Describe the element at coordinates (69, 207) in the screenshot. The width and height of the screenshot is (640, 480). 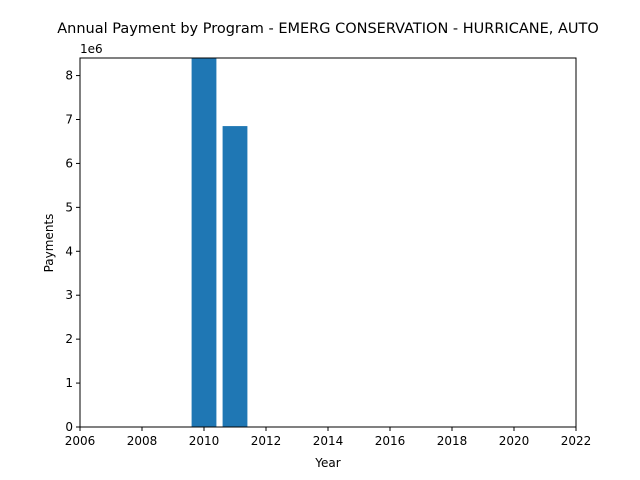
I see `y-tick-label: 5` at that location.